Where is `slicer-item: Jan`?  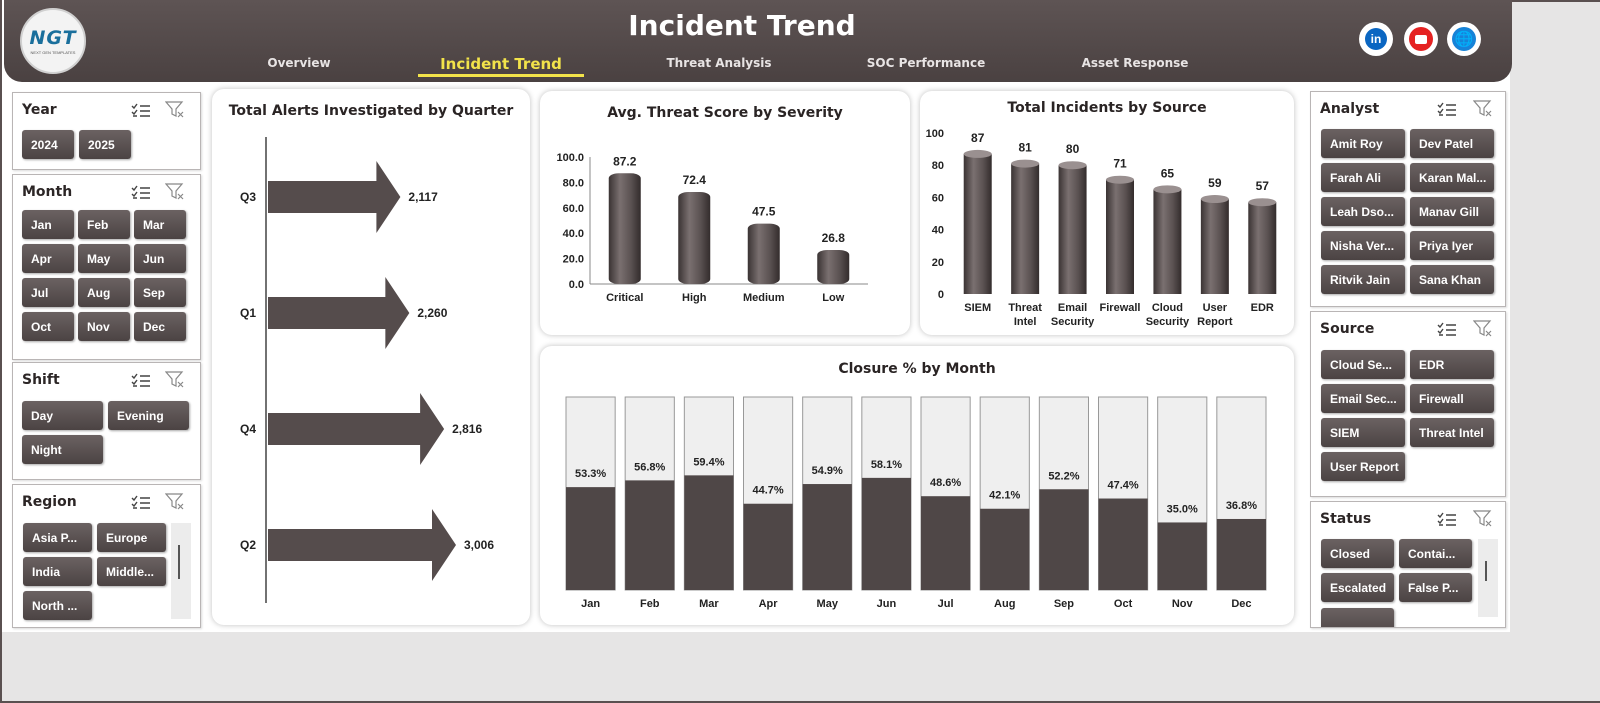 slicer-item: Jan is located at coordinates (48, 224).